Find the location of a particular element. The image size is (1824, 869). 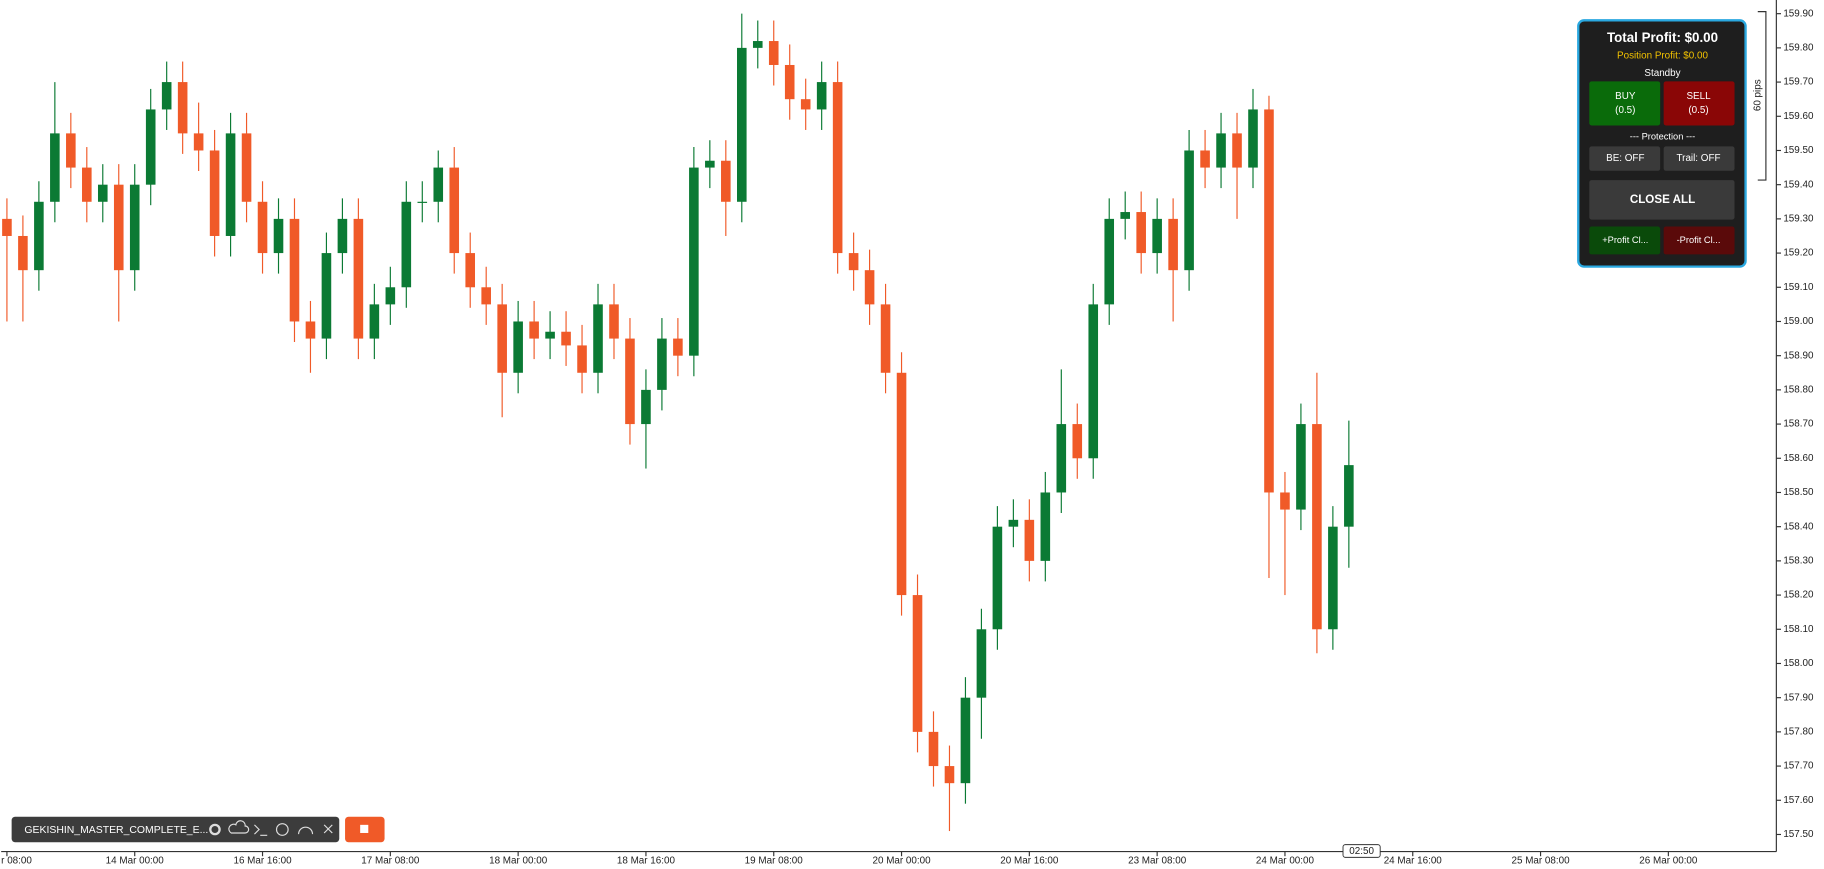

y-tick-label: 159.90 is located at coordinates (1798, 13).